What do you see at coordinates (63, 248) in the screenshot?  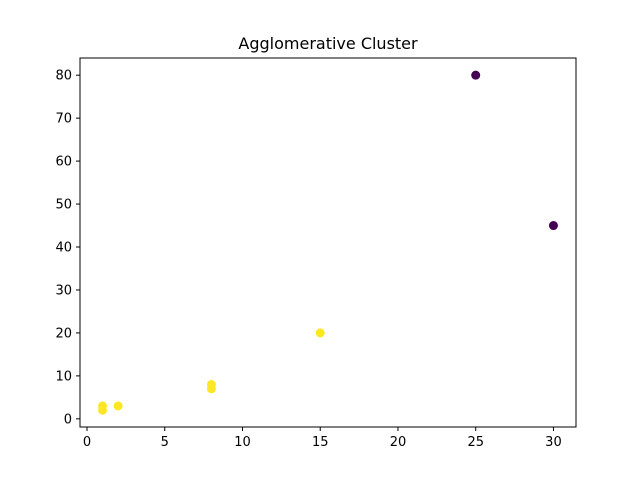 I see `y-tick-label-40: 40` at bounding box center [63, 248].